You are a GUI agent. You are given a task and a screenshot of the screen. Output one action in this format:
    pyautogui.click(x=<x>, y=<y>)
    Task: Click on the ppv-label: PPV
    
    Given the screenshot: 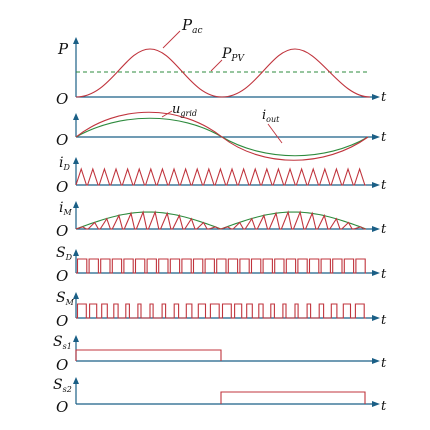 What is the action you would take?
    pyautogui.click(x=233, y=55)
    